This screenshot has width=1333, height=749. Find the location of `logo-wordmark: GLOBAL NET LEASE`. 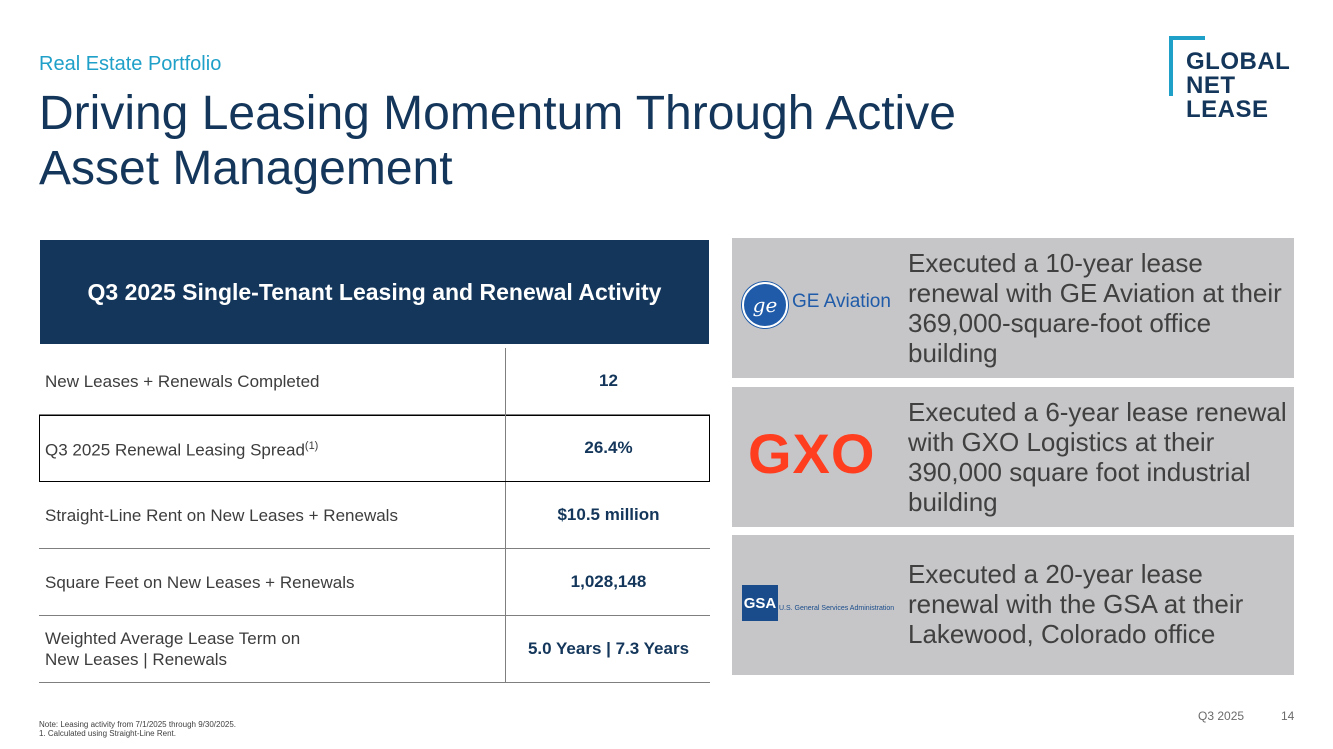

logo-wordmark: GLOBAL NET LEASE is located at coordinates (1238, 86).